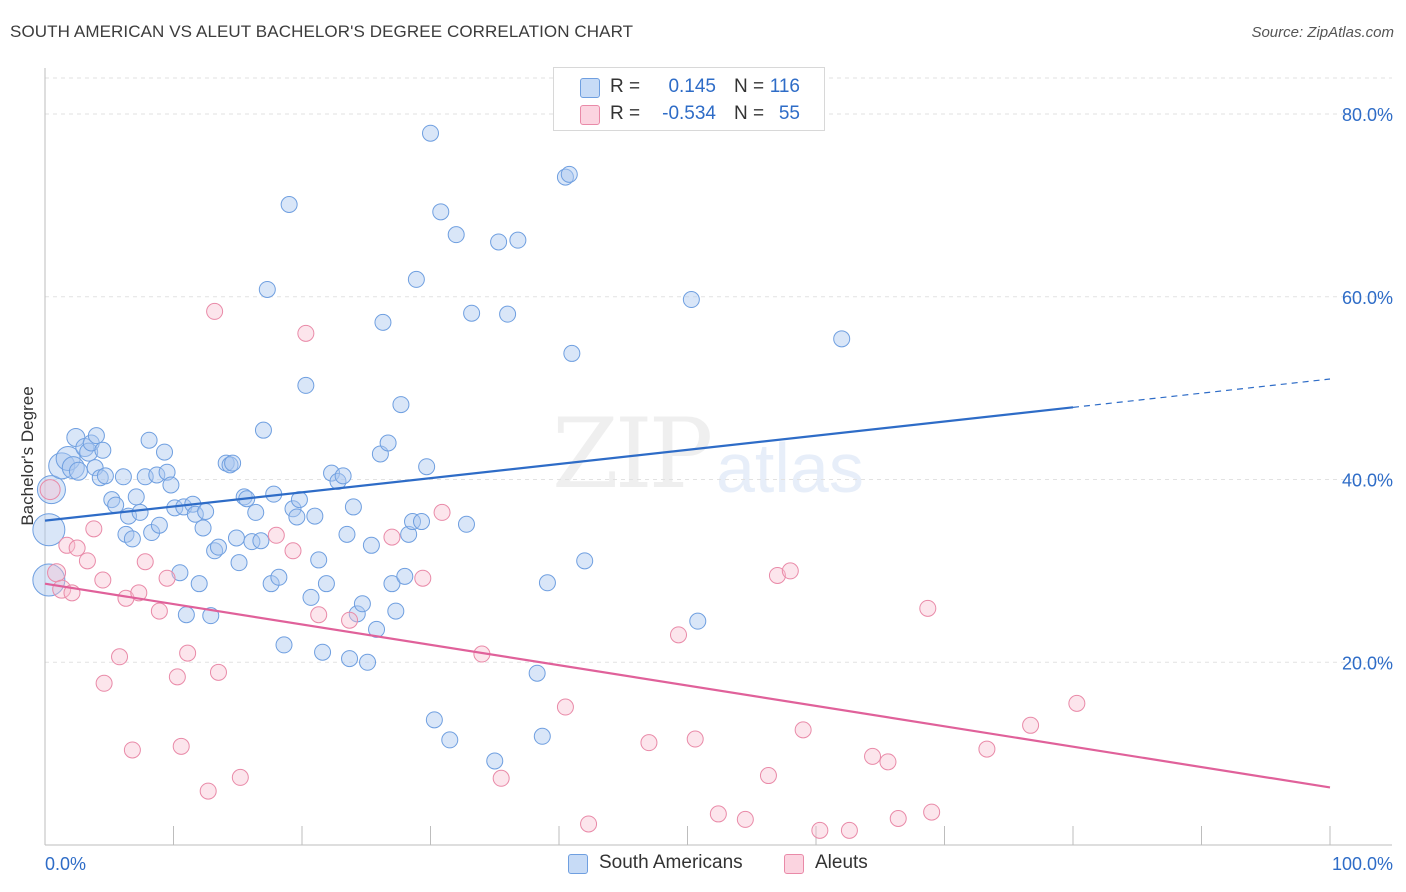  I want to click on x-tick-label: 0.0%, so click(65, 864).